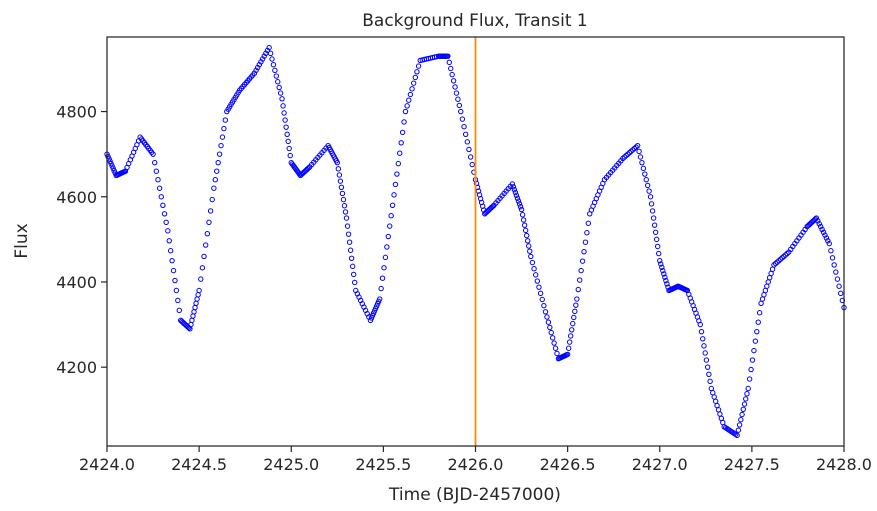 This screenshot has height=511, width=877. What do you see at coordinates (844, 464) in the screenshot?
I see `x-tick-label: 2428.0` at bounding box center [844, 464].